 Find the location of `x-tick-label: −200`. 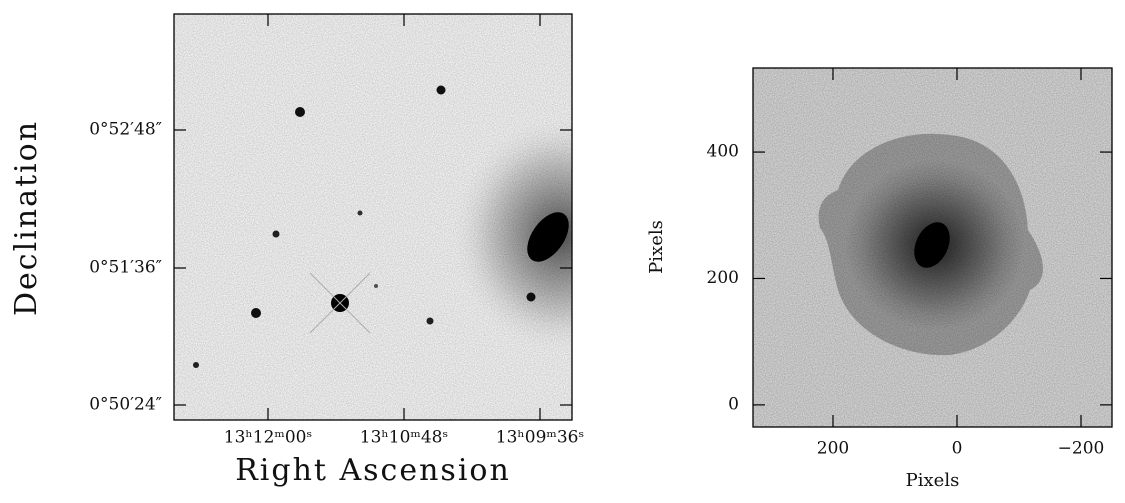

x-tick-label: −200 is located at coordinates (1081, 449).